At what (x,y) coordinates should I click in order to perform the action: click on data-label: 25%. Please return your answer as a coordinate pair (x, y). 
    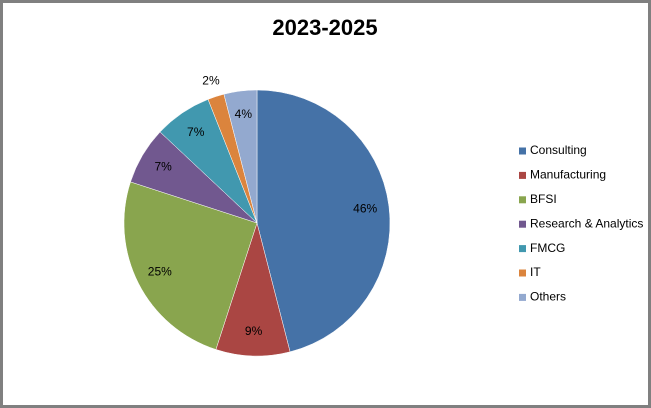
    Looking at the image, I should click on (160, 272).